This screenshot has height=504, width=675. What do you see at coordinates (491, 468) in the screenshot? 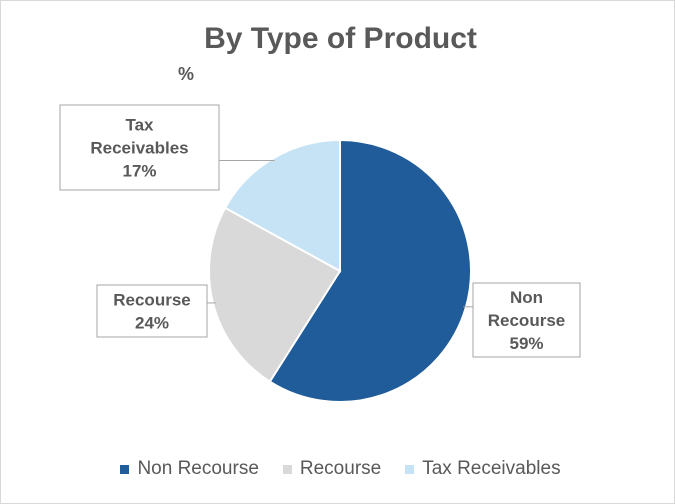
I see `legend-label-tax-receivables: Tax Receivables` at bounding box center [491, 468].